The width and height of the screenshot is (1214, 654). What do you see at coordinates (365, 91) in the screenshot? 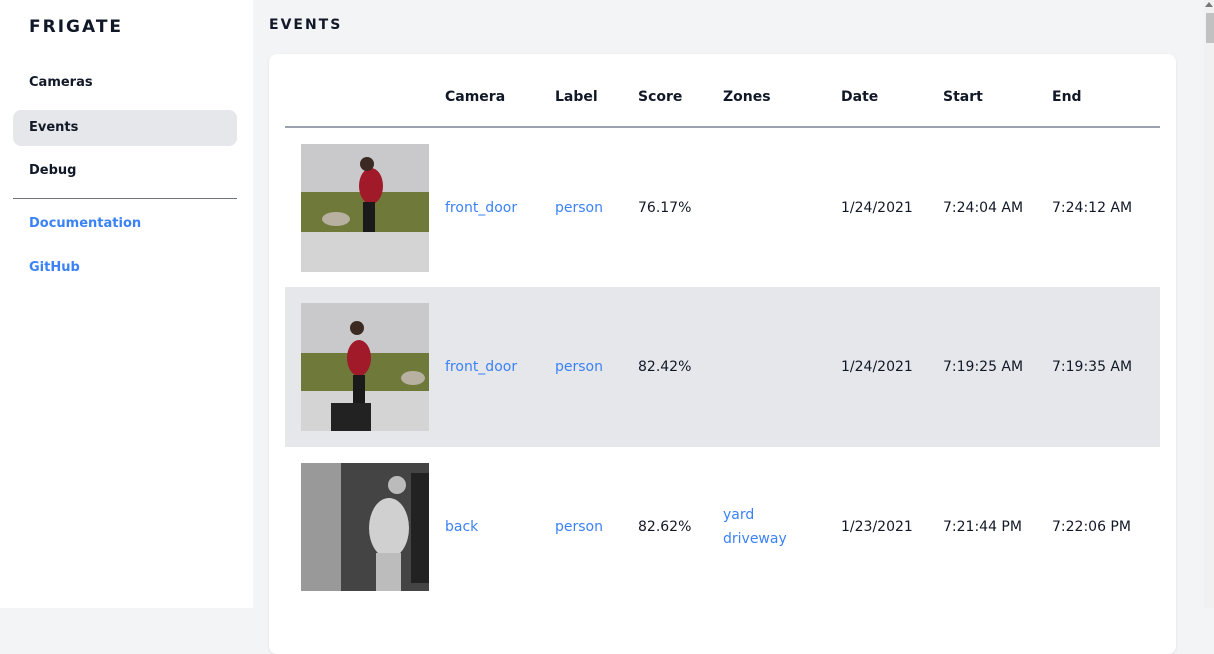
I see `header-thumbnail` at bounding box center [365, 91].